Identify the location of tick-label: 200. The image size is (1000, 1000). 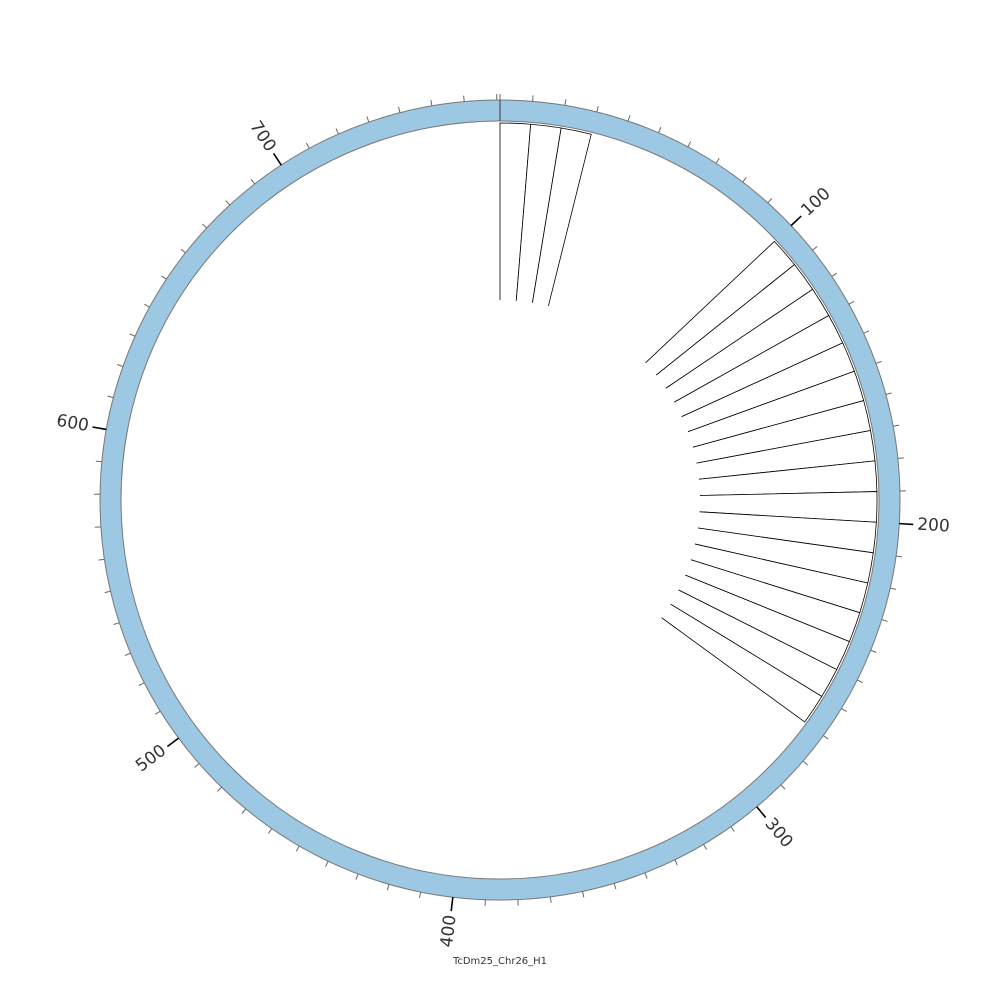
(934, 526).